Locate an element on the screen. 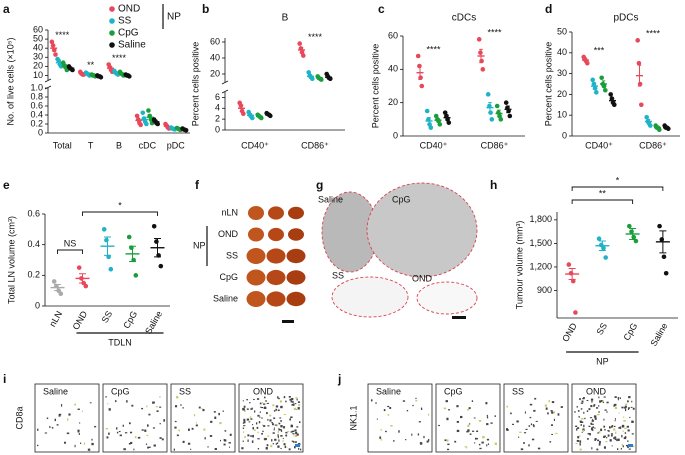 The image size is (685, 455). y-axis-label: No. of live cells (×10⁵) is located at coordinates (10, 81).